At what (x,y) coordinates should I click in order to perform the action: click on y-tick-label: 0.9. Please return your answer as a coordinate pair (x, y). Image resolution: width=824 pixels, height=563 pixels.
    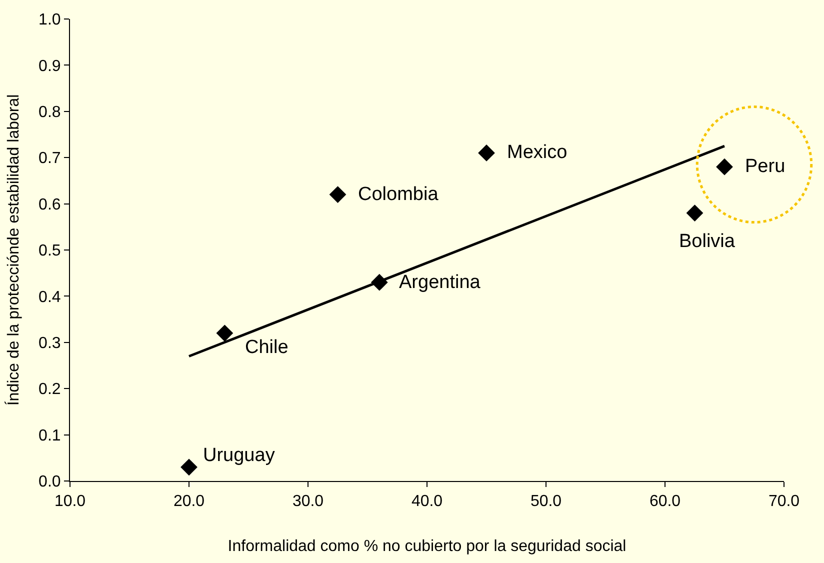
    Looking at the image, I should click on (49, 66).